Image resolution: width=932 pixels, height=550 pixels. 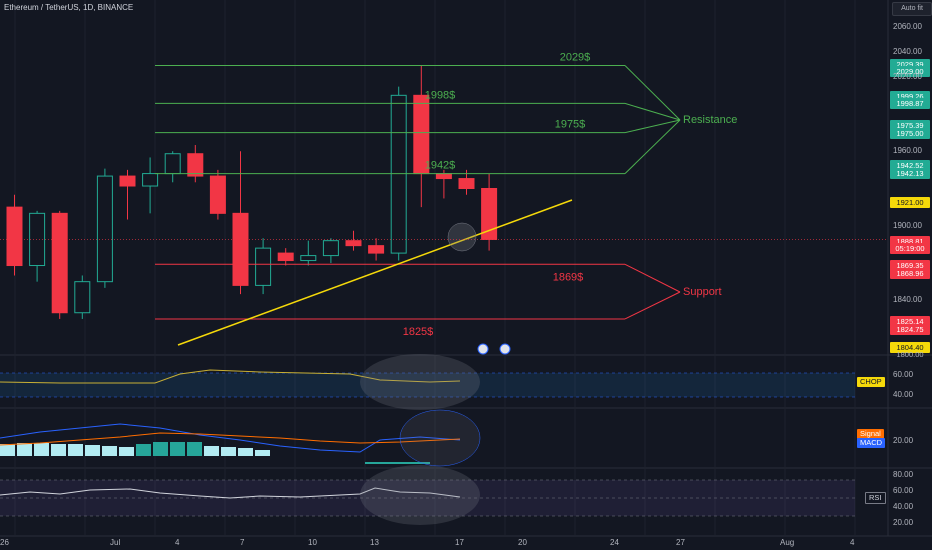 I want to click on resistance-level-label: 1942$, so click(x=440, y=166).